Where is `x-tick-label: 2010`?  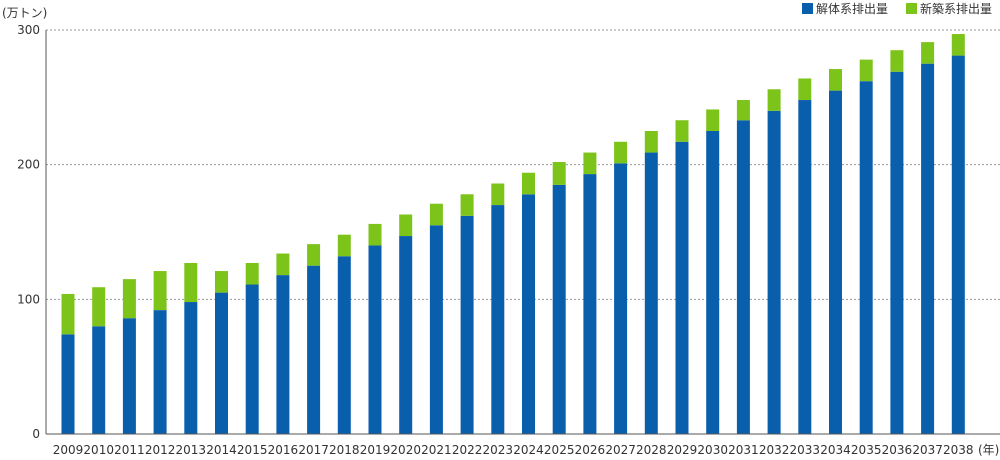 x-tick-label: 2010 is located at coordinates (98, 450).